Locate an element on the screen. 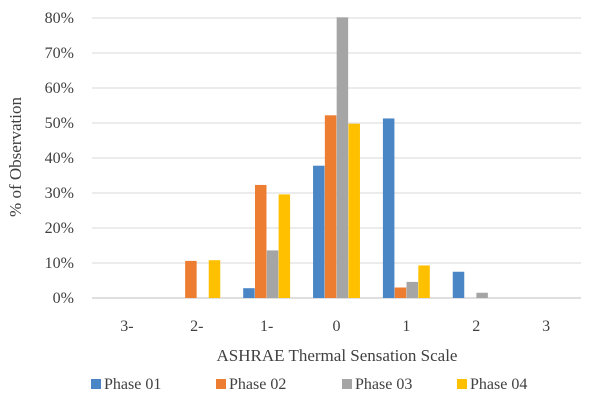 The height and width of the screenshot is (400, 597). y-tick-label: 10% is located at coordinates (59, 263).